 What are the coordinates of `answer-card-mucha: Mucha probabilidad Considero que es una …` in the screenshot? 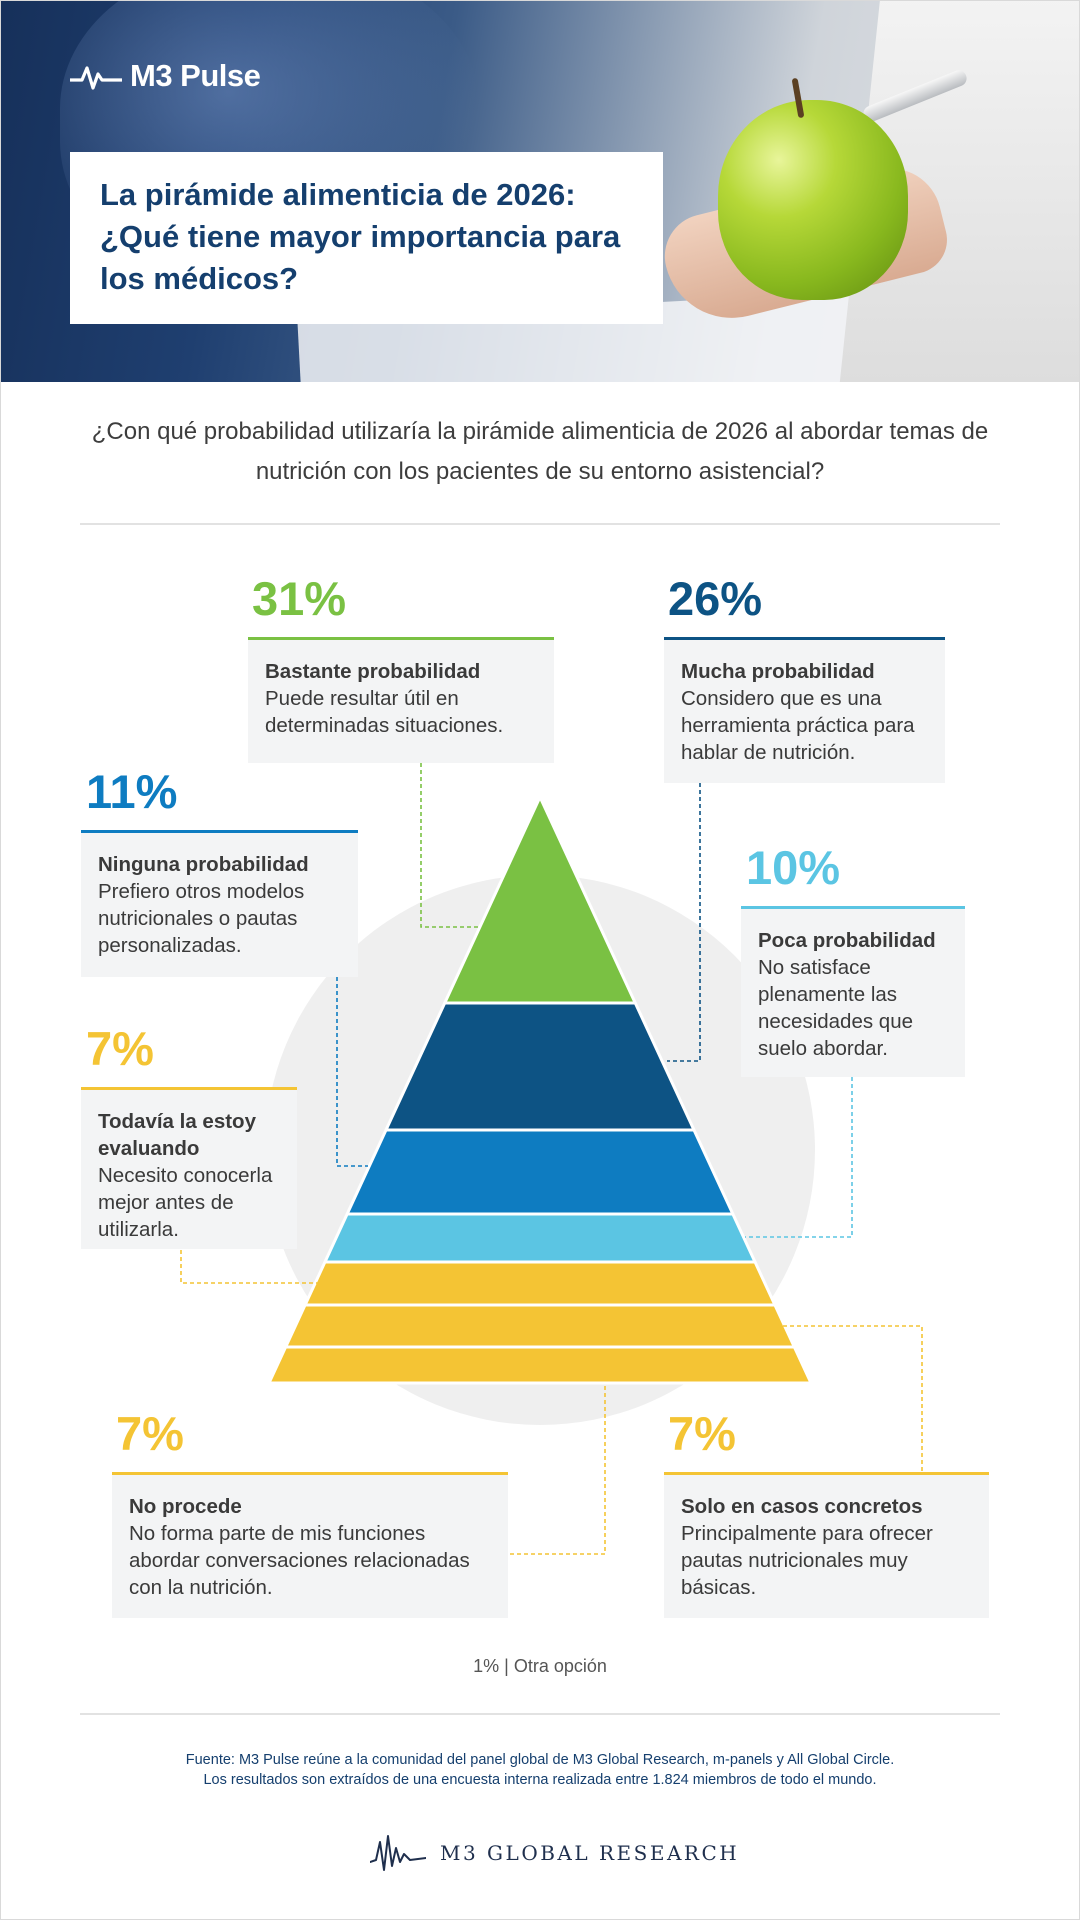 It's located at (804, 710).